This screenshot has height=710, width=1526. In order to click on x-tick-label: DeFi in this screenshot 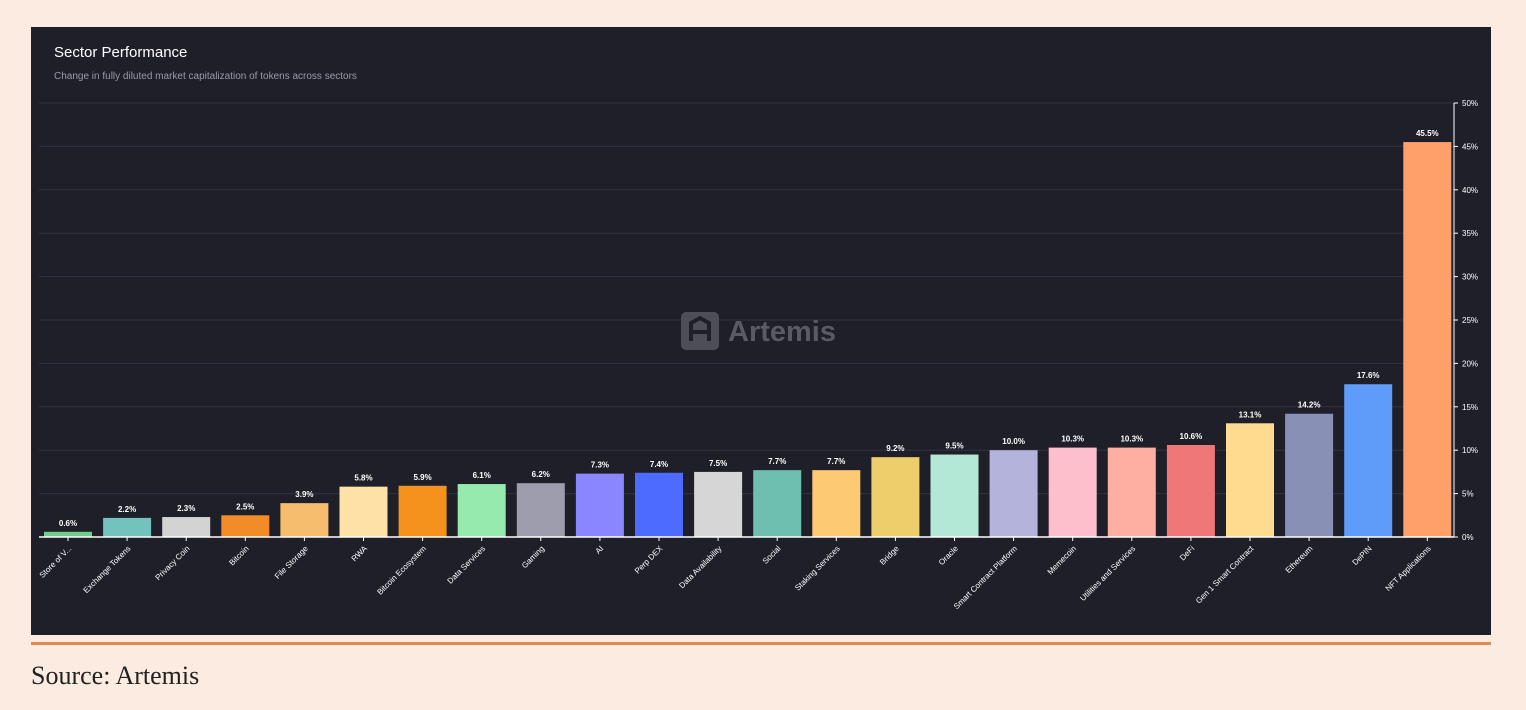, I will do `click(1187, 553)`.